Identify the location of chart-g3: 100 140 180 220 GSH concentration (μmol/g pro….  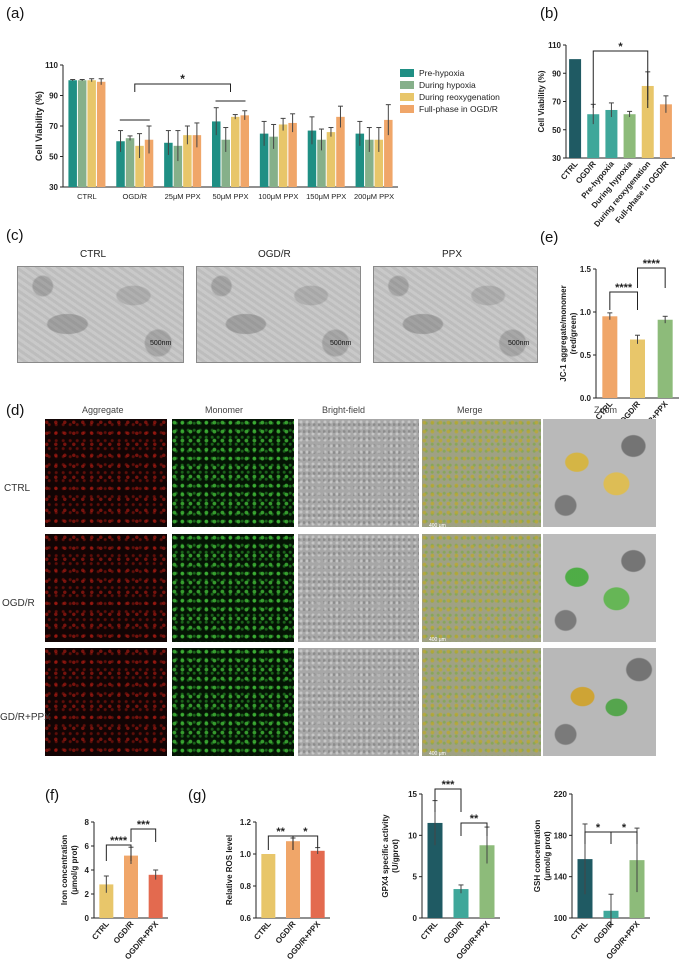
(591, 875).